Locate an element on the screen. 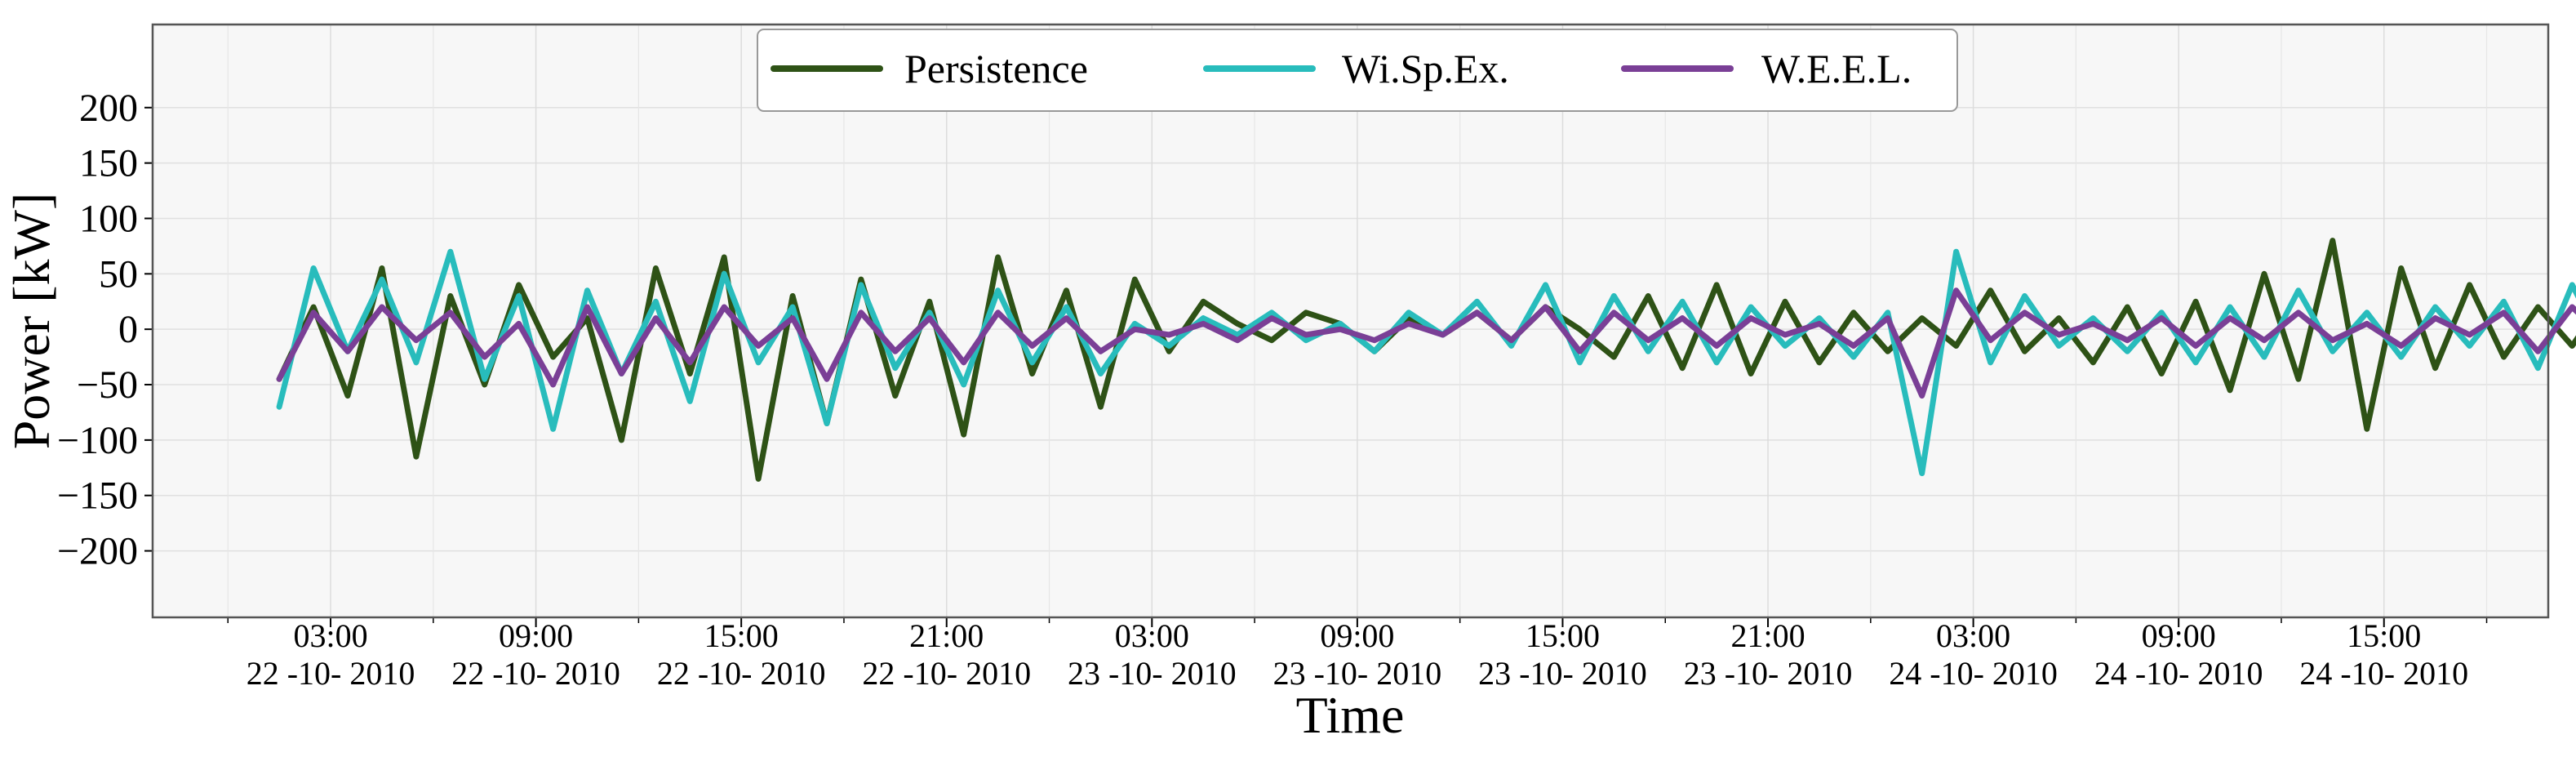 The image size is (2576, 757). x-axis-title: Time is located at coordinates (1350, 715).